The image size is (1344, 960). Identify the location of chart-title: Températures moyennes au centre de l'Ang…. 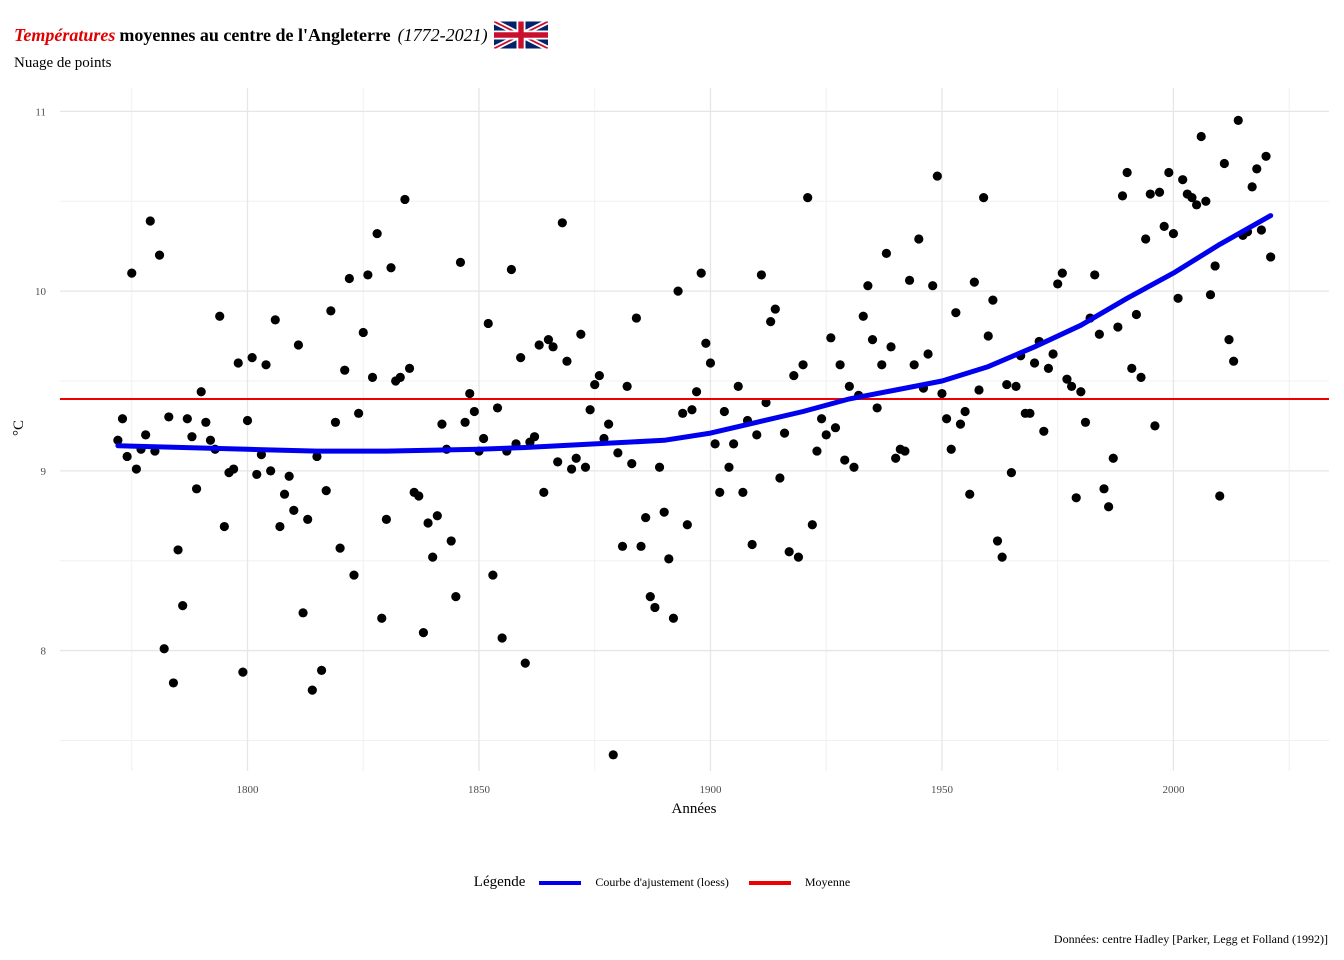
(281, 35).